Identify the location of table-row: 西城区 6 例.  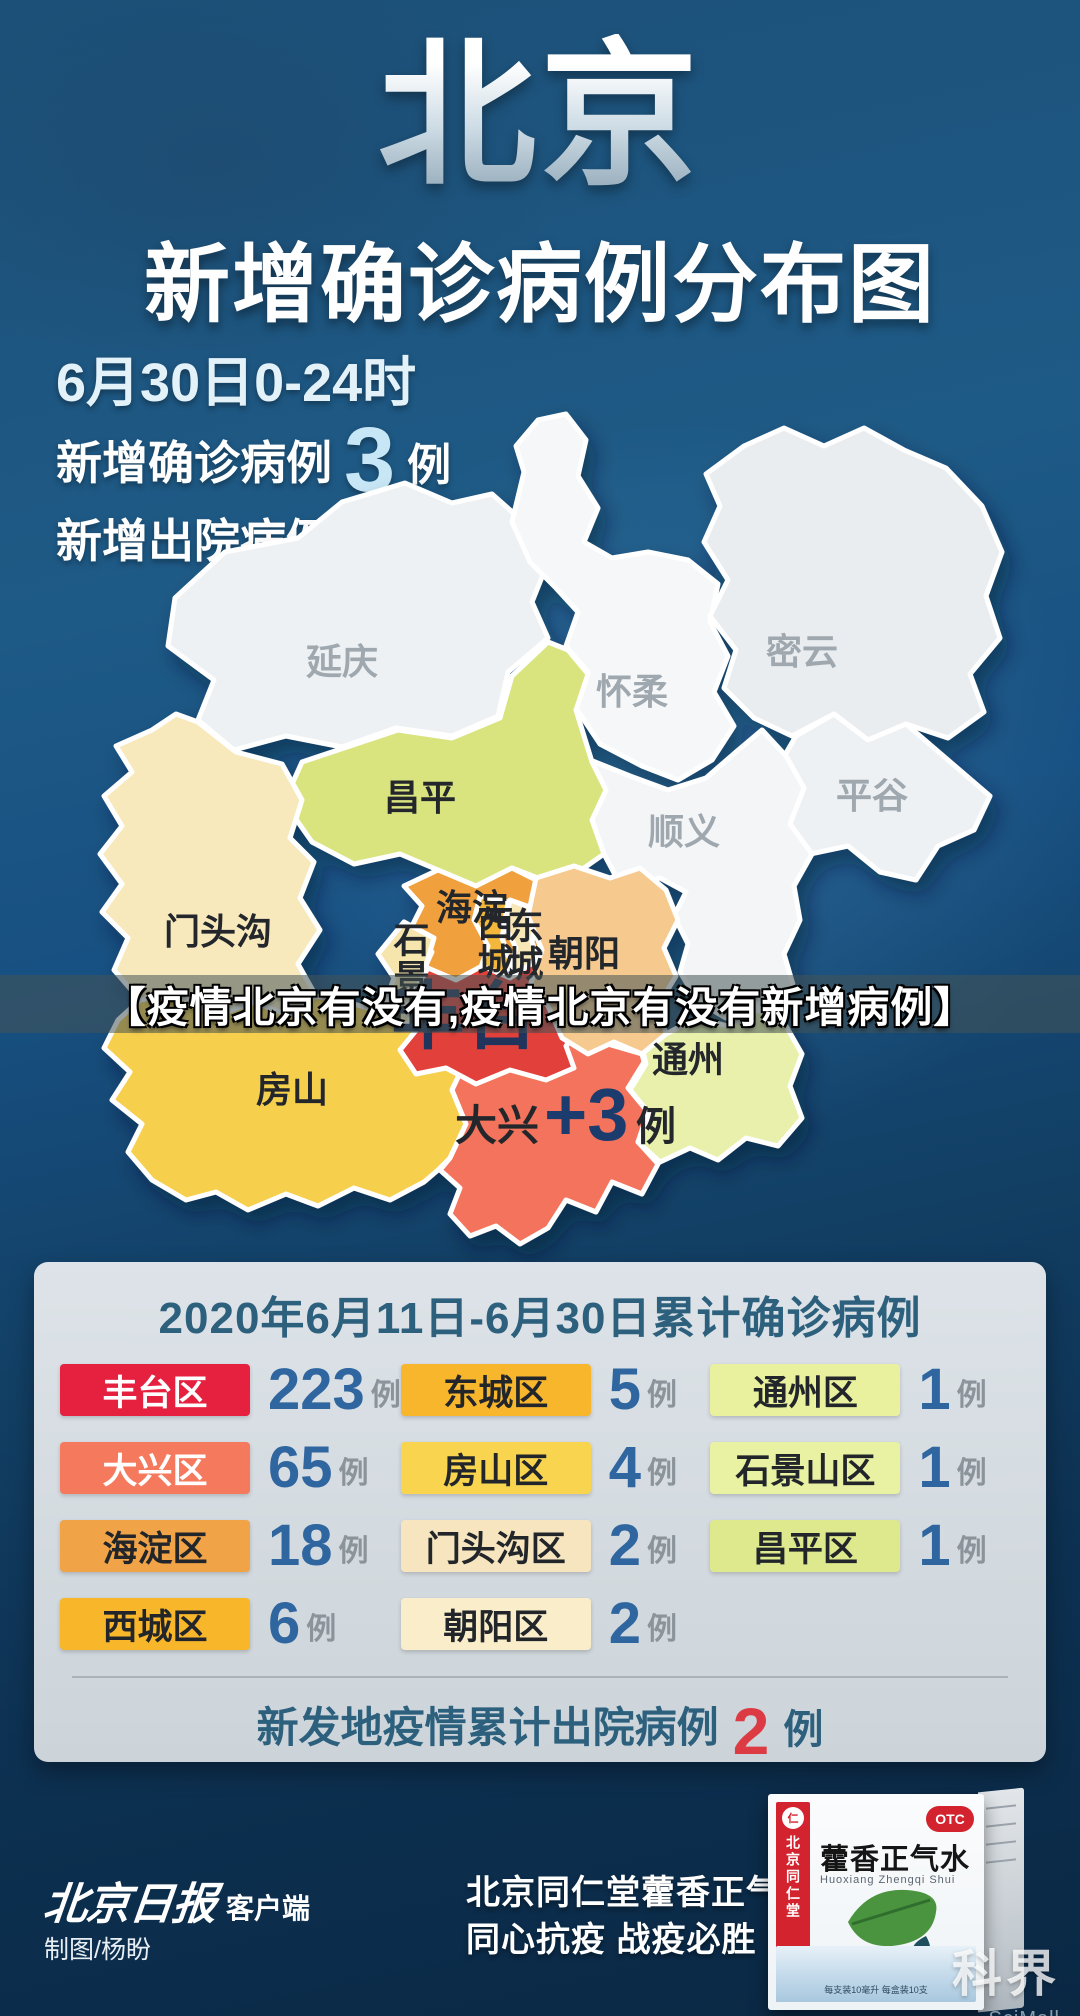
(230, 1623).